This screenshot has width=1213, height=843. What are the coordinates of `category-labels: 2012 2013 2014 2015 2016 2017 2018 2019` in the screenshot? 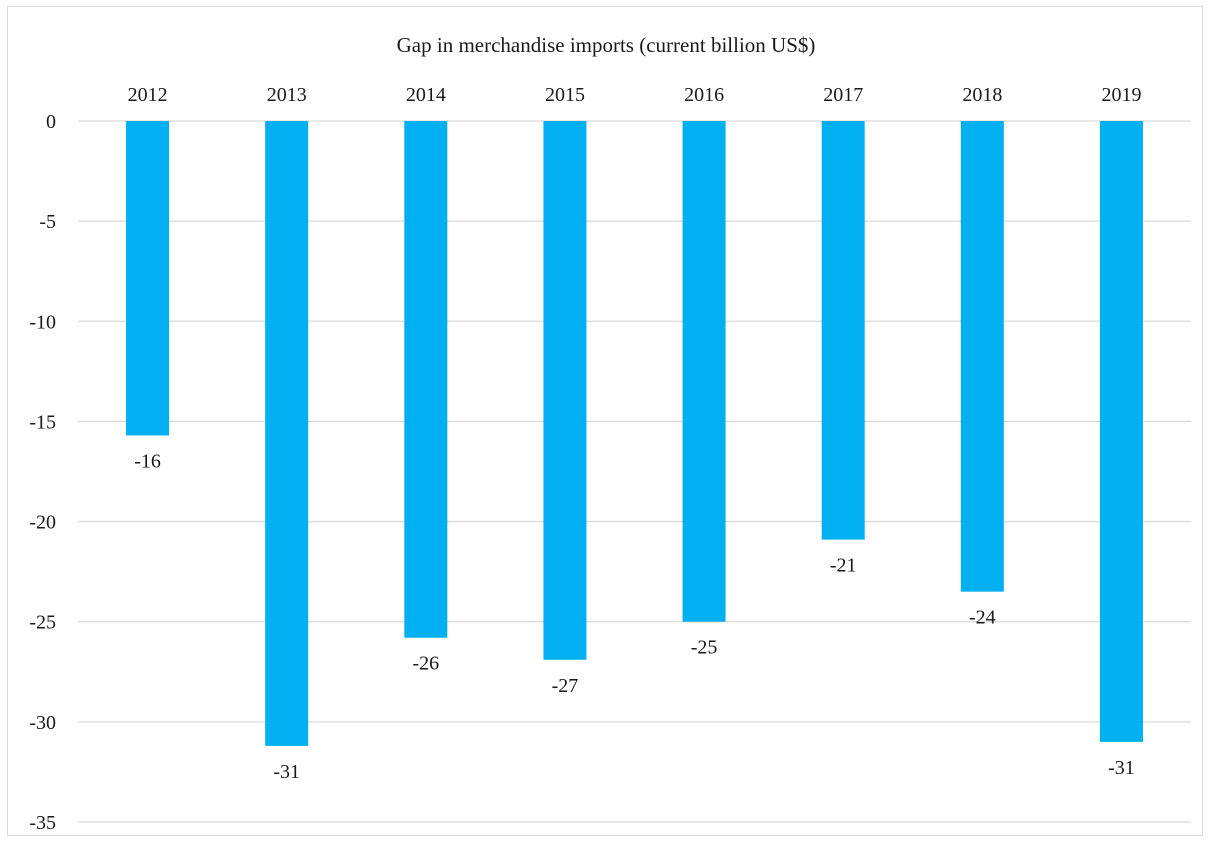 It's located at (635, 95).